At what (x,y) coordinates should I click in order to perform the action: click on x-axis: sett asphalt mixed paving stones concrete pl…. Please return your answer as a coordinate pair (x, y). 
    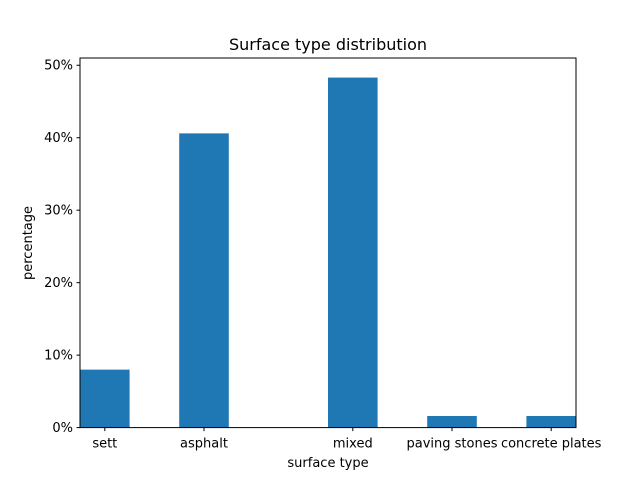
    Looking at the image, I should click on (347, 439).